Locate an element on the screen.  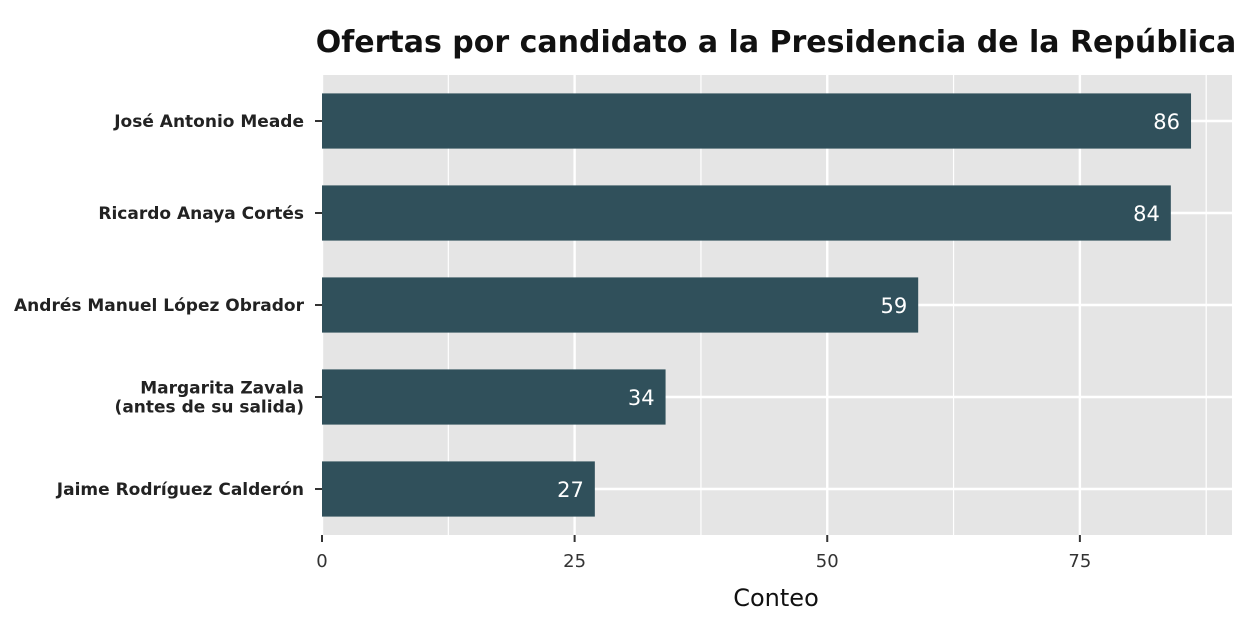
x-tick-label: 75 is located at coordinates (1079, 561).